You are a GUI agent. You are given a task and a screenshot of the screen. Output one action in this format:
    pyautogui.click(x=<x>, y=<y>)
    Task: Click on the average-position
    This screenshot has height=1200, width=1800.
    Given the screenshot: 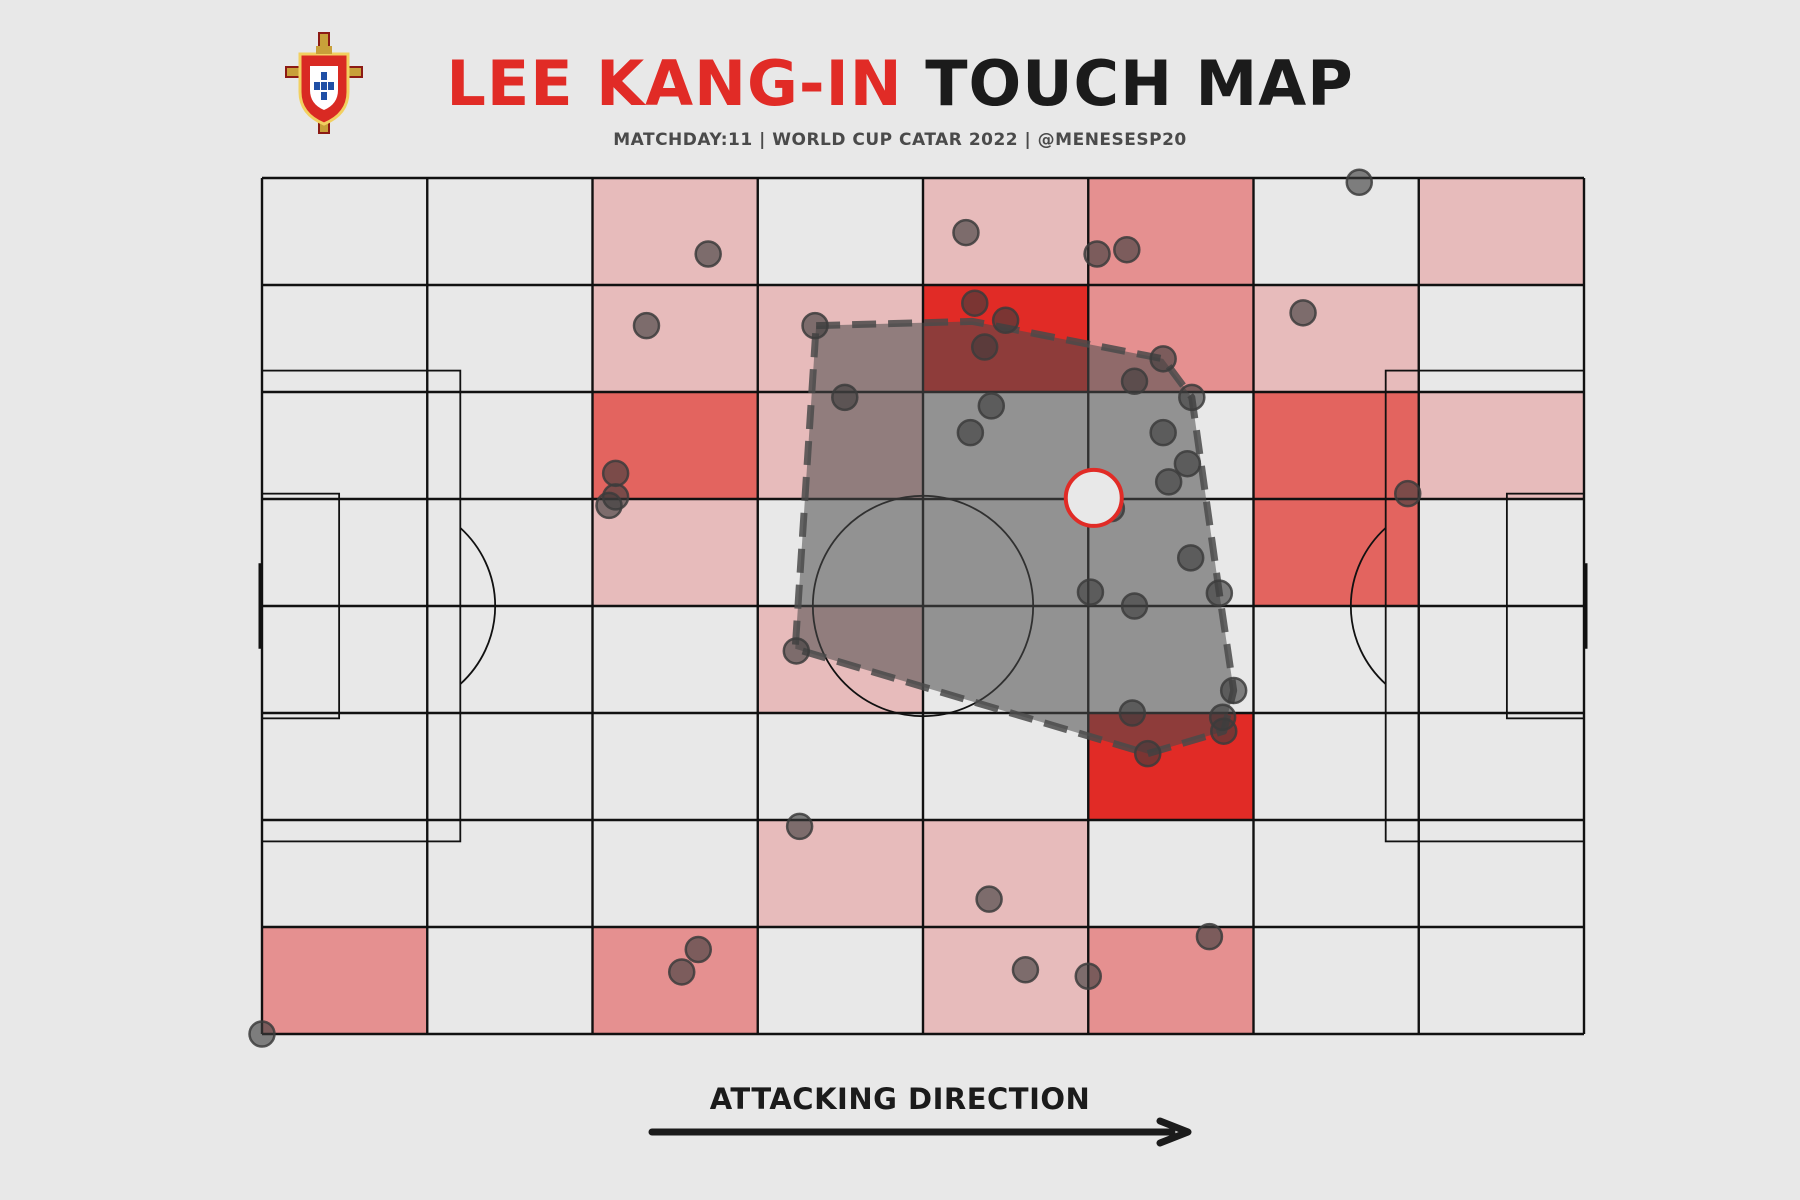 What is the action you would take?
    pyautogui.click(x=1093, y=497)
    